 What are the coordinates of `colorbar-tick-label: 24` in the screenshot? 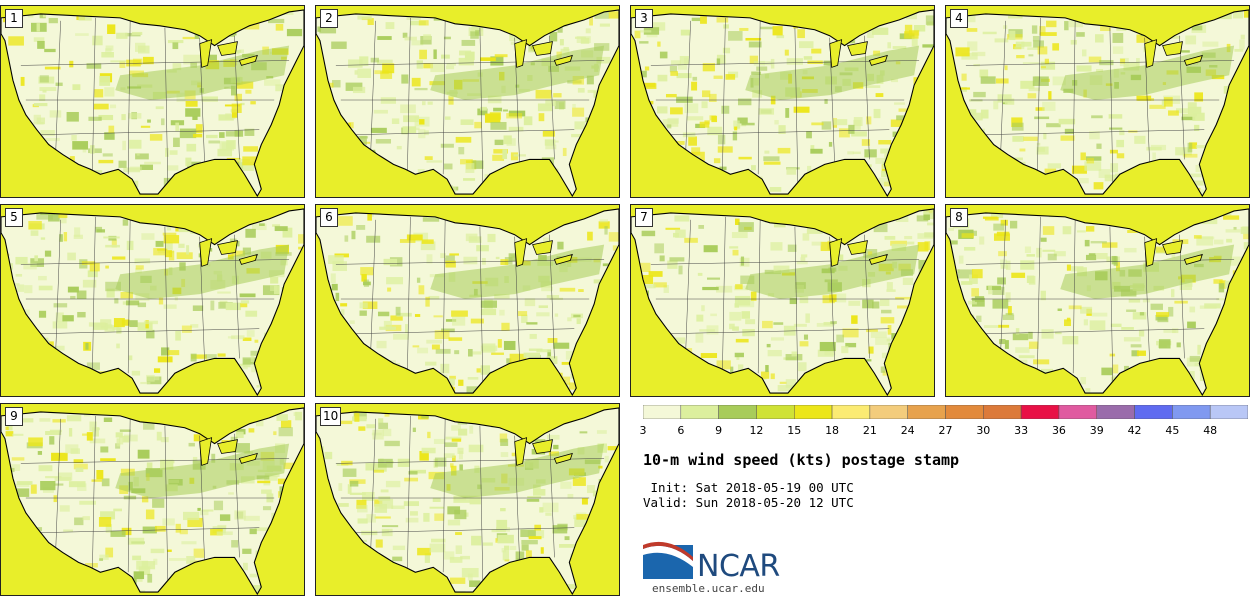 It's located at (907, 430).